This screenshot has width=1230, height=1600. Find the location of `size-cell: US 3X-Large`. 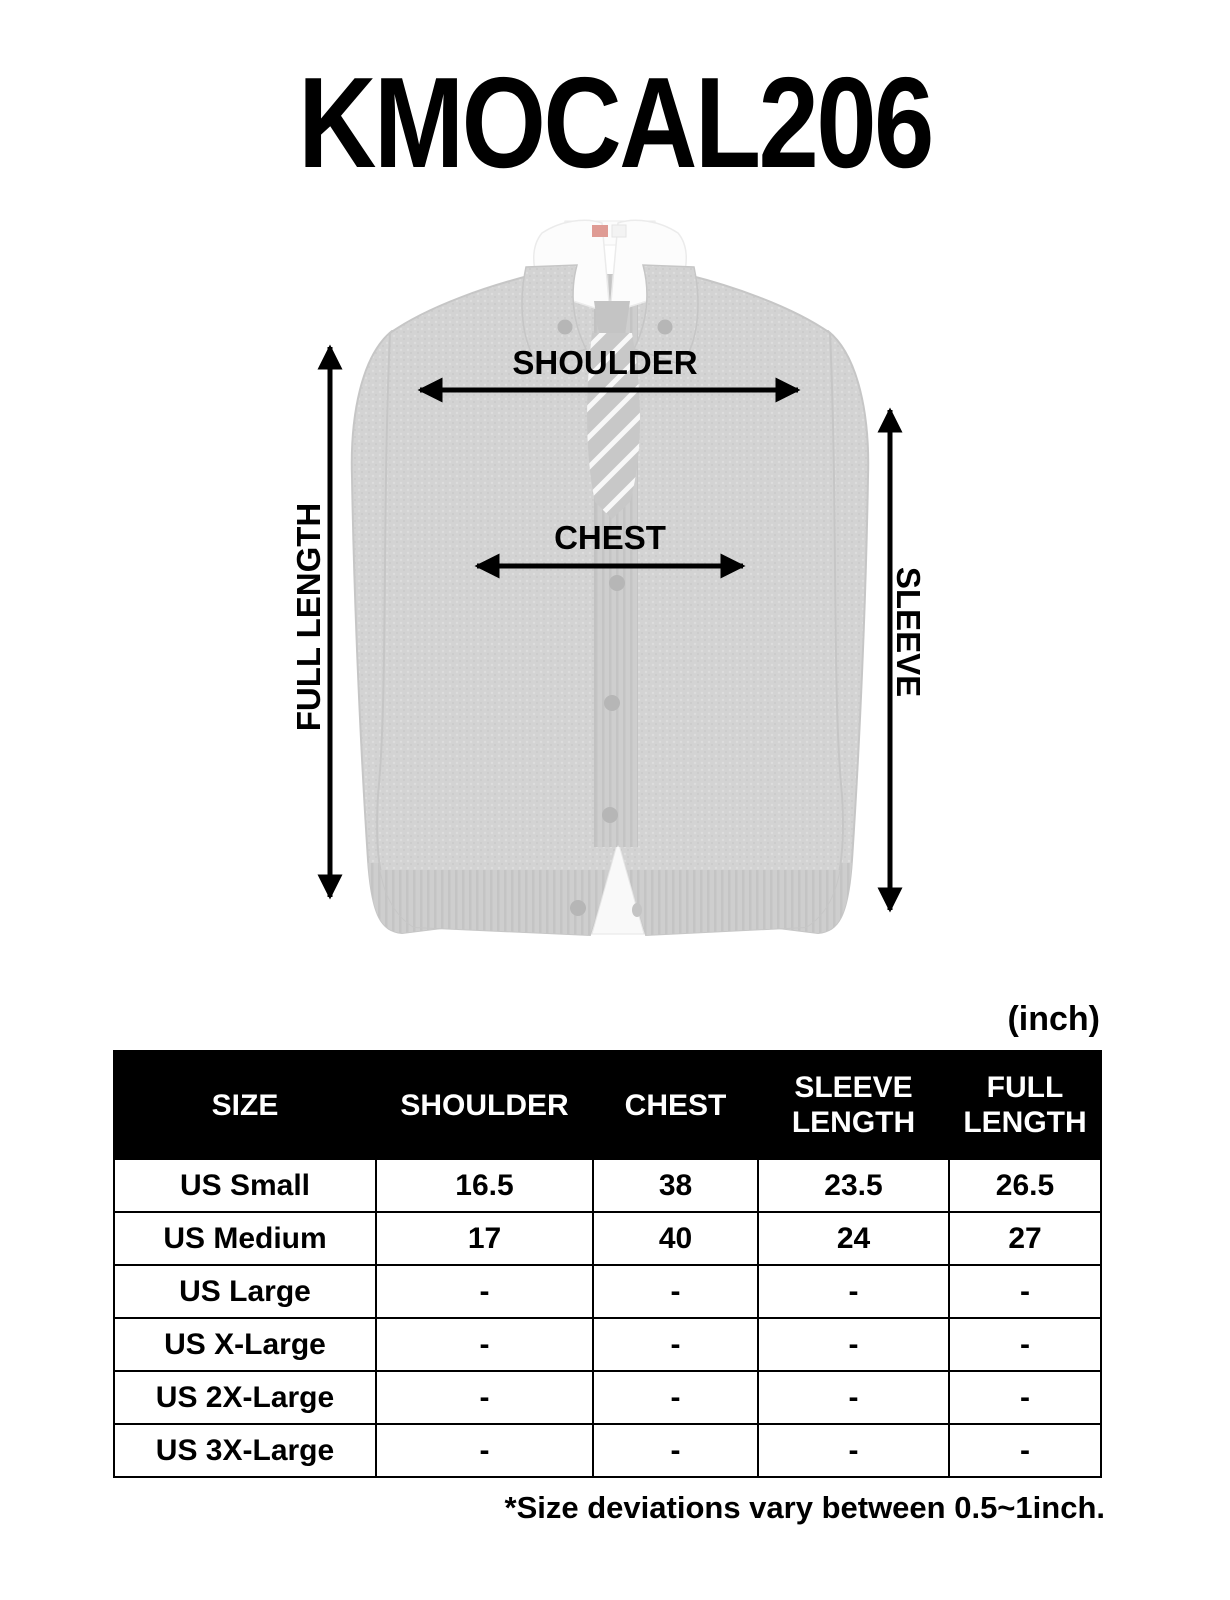

size-cell: US 3X-Large is located at coordinates (245, 1450).